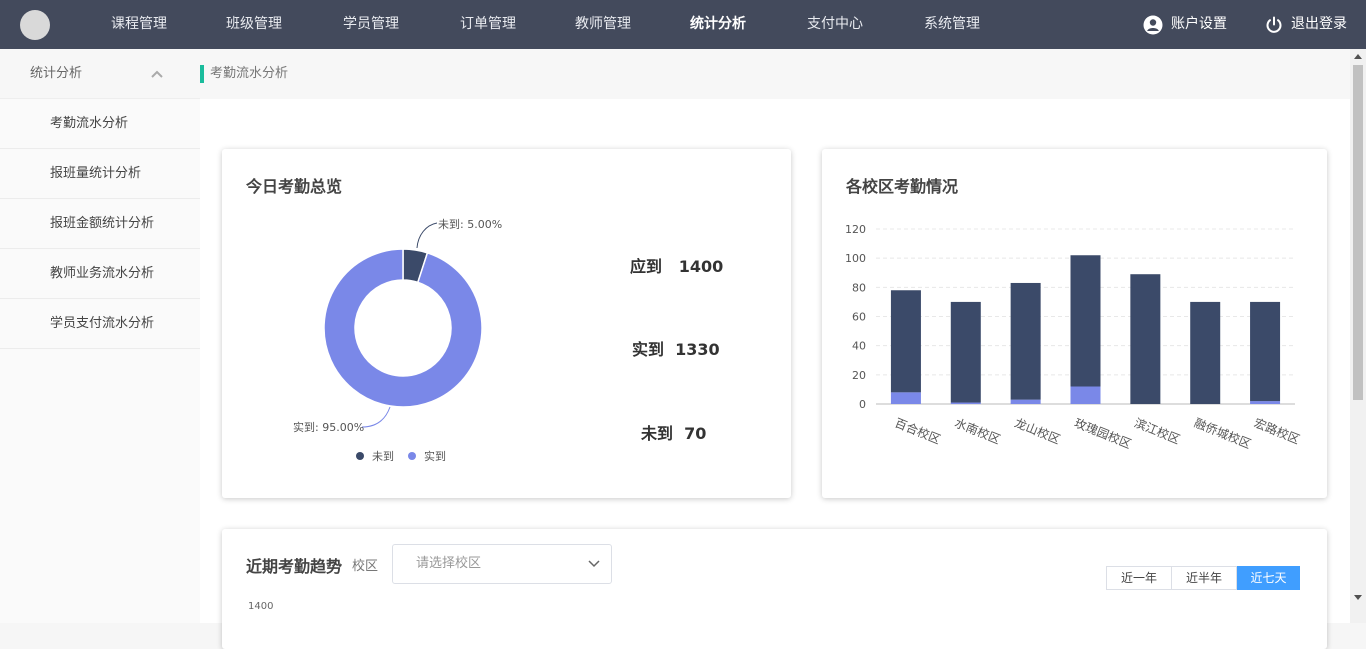 This screenshot has width=1366, height=649. Describe the element at coordinates (1038, 431) in the screenshot. I see `x-tick-label-2: 龙山校区` at that location.